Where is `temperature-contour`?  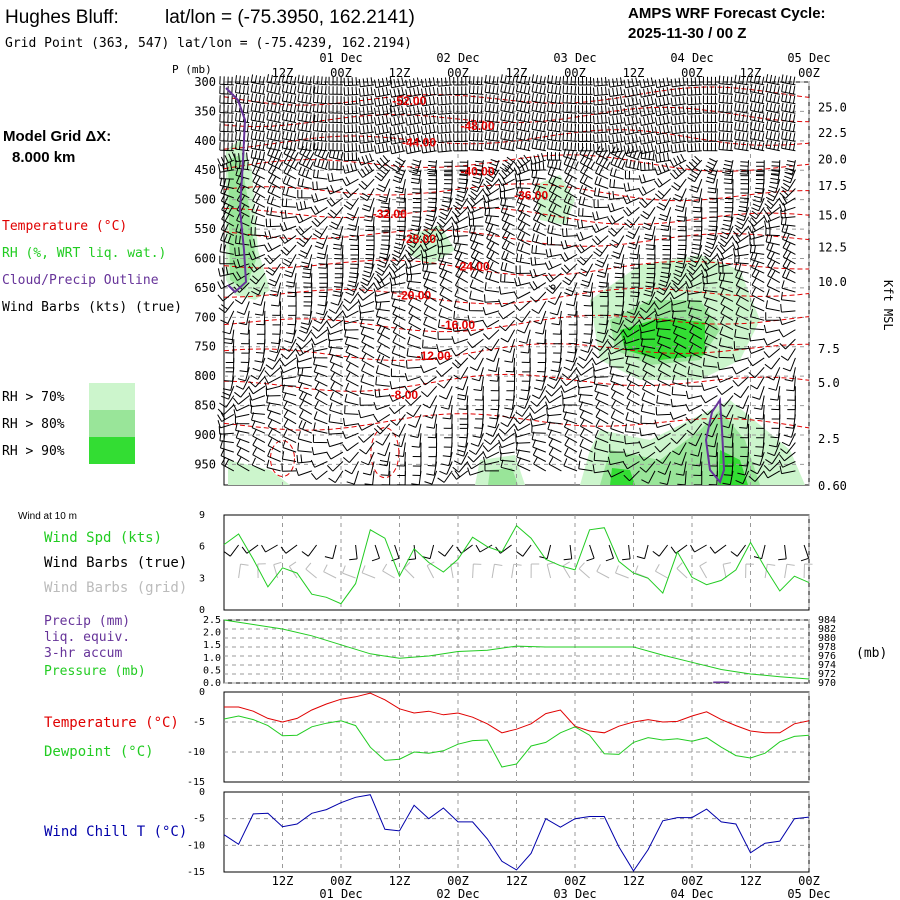
temperature-contour is located at coordinates (516, 163).